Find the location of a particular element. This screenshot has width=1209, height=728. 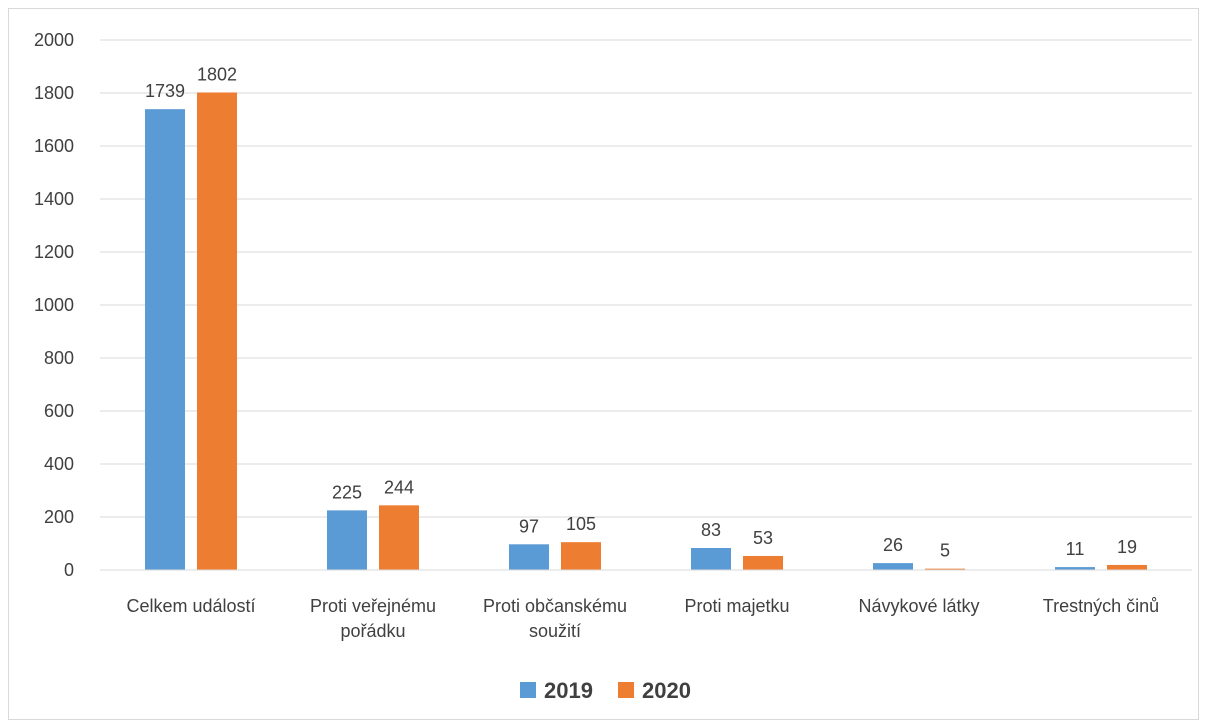

data-label-2019: 225 is located at coordinates (347, 492).